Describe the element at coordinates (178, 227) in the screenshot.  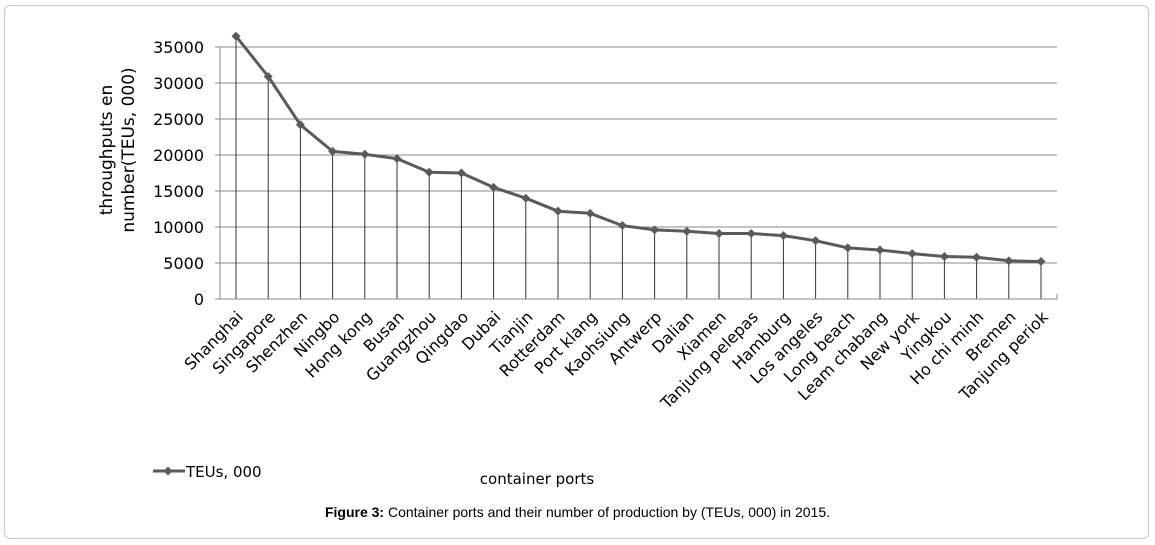
I see `y-tick-label: 10000` at that location.